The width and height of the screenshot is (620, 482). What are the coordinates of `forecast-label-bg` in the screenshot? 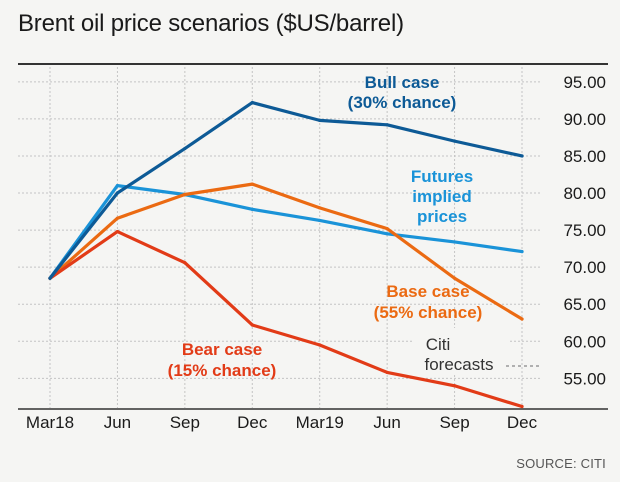 It's located at (462, 351).